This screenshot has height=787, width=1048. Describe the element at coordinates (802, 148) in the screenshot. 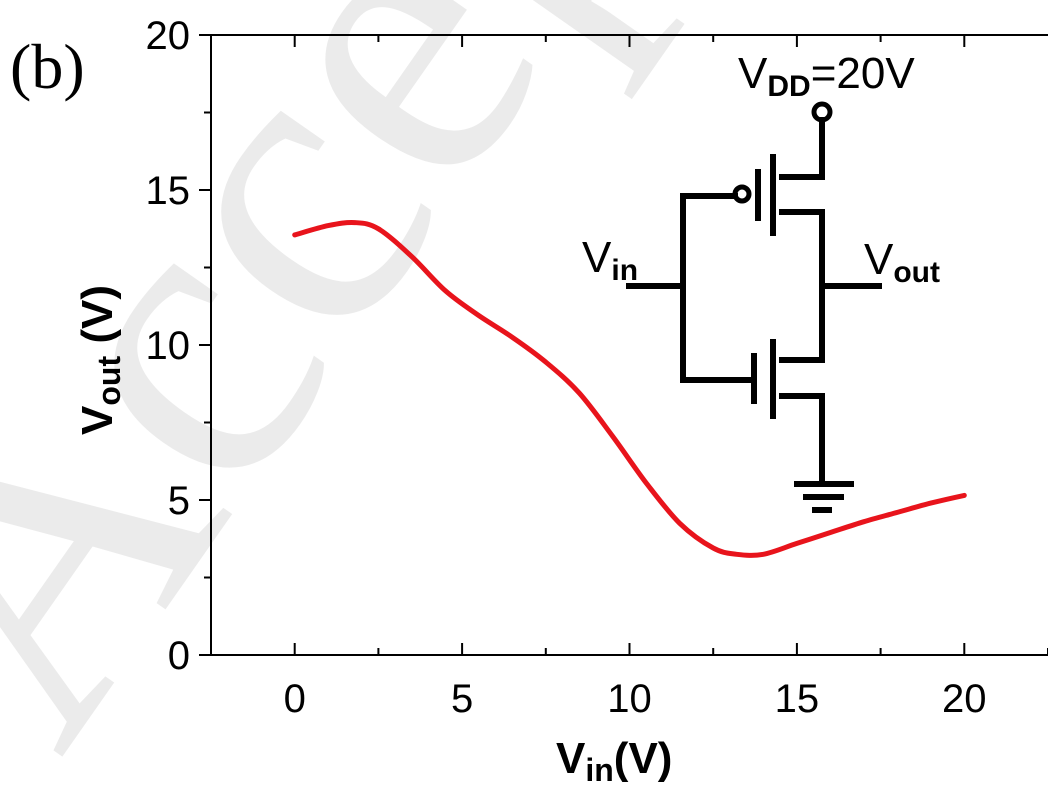

I see `vdd-wire` at that location.